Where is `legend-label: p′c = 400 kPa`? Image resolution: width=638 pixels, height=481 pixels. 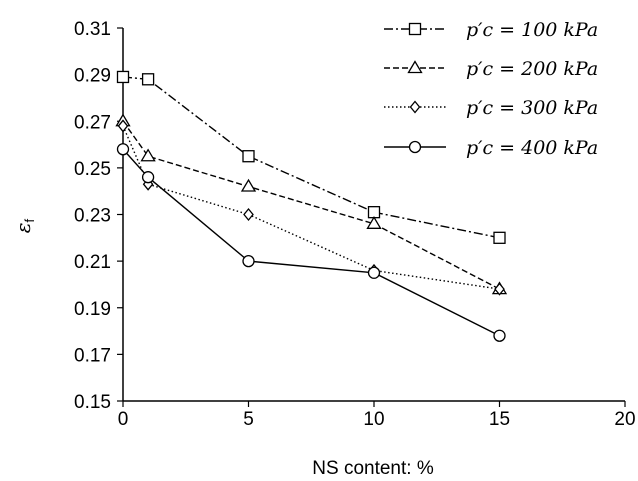
legend-label: p′c = 400 kPa is located at coordinates (532, 148).